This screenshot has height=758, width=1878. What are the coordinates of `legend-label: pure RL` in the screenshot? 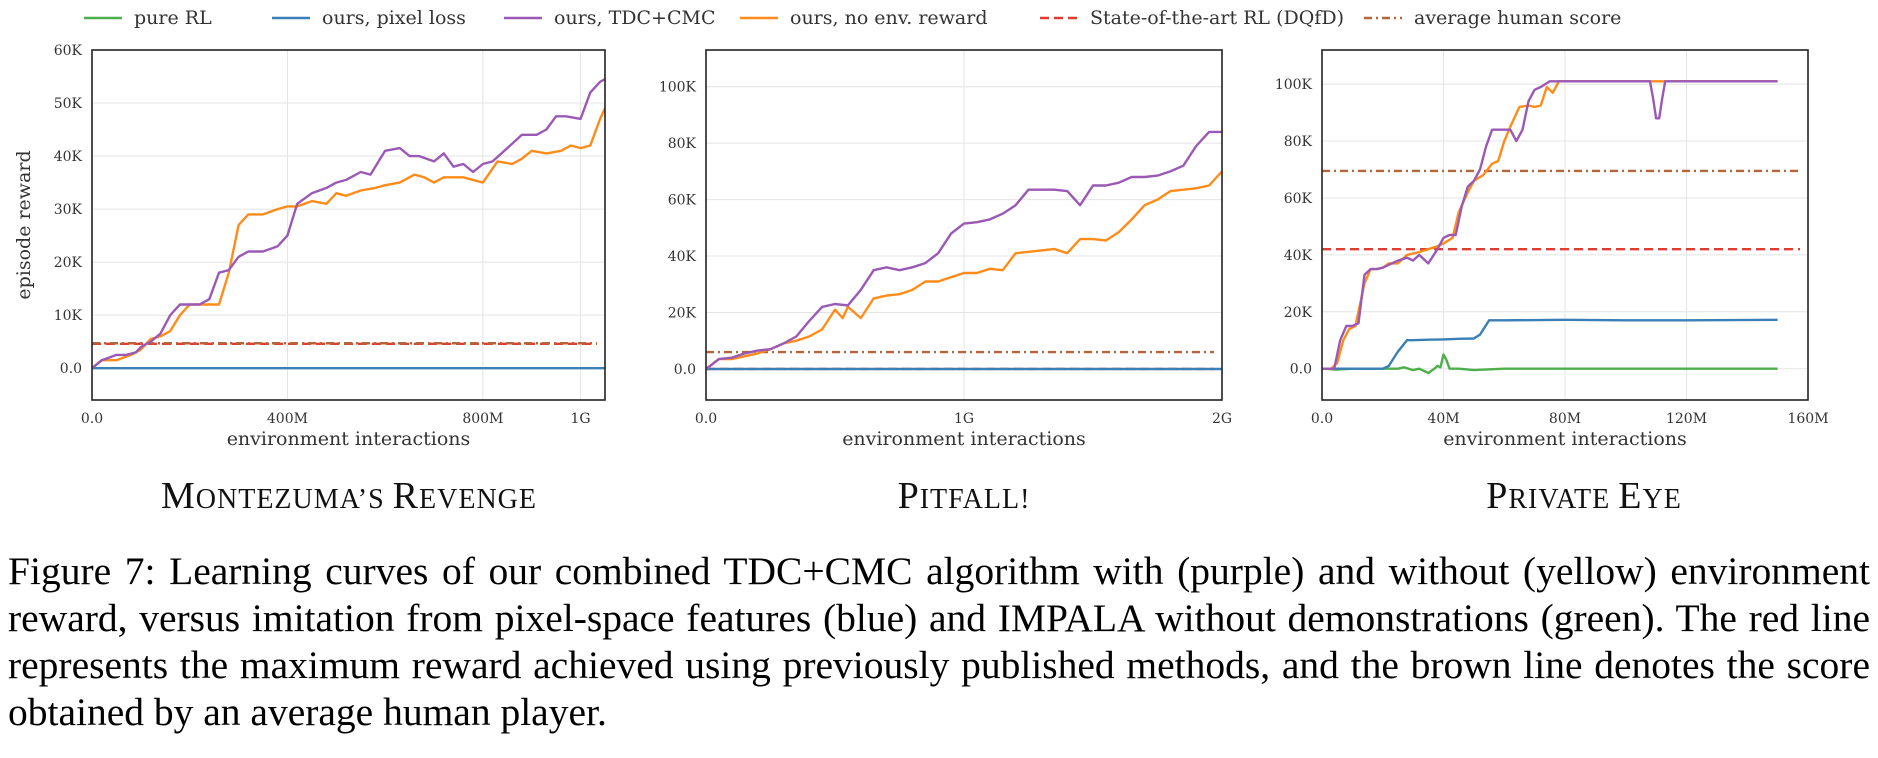 It's located at (173, 18).